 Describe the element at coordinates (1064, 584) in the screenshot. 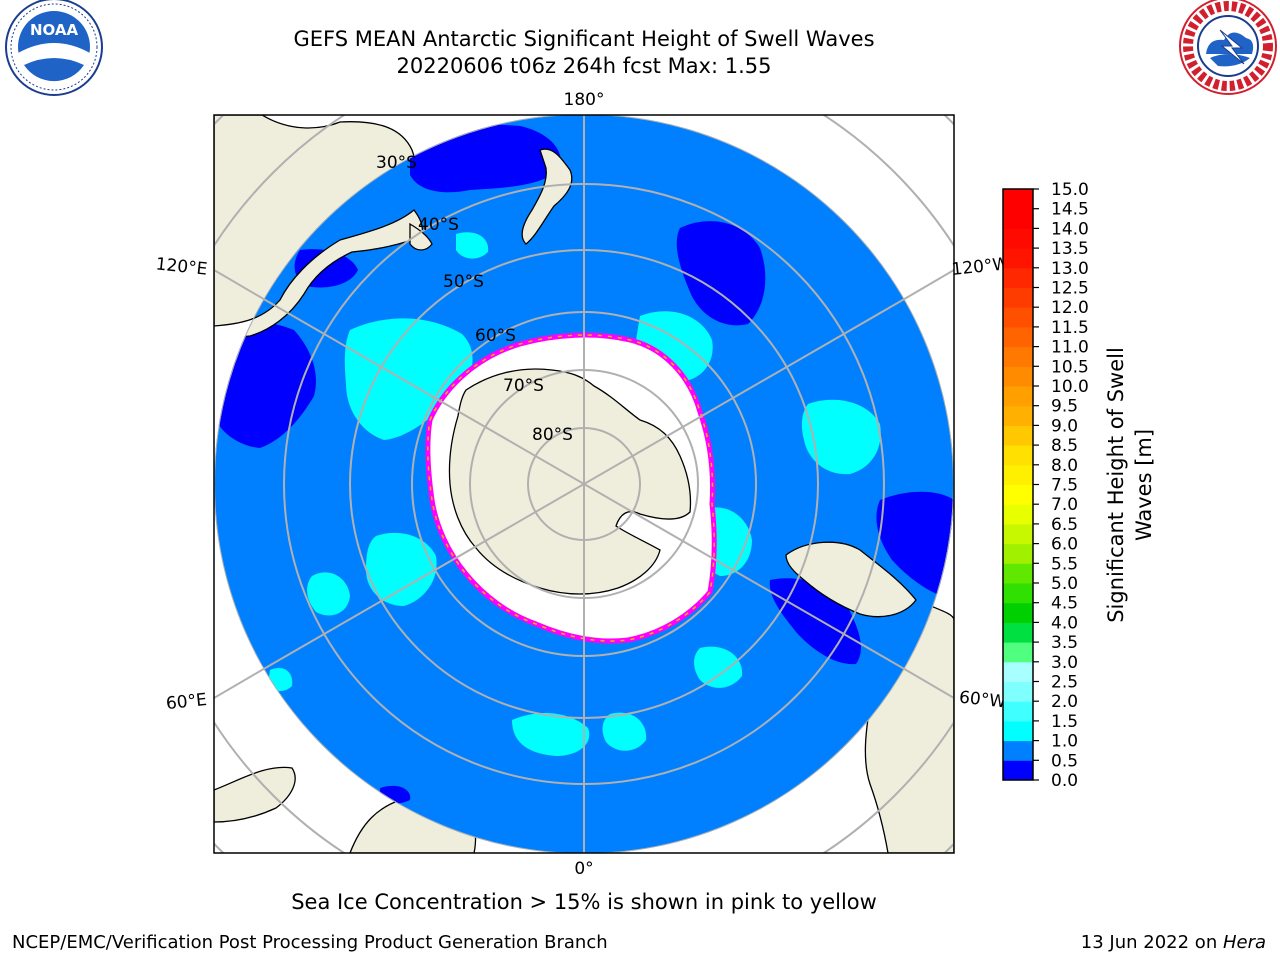

I see `colorbar-tick-label: 5.0` at that location.